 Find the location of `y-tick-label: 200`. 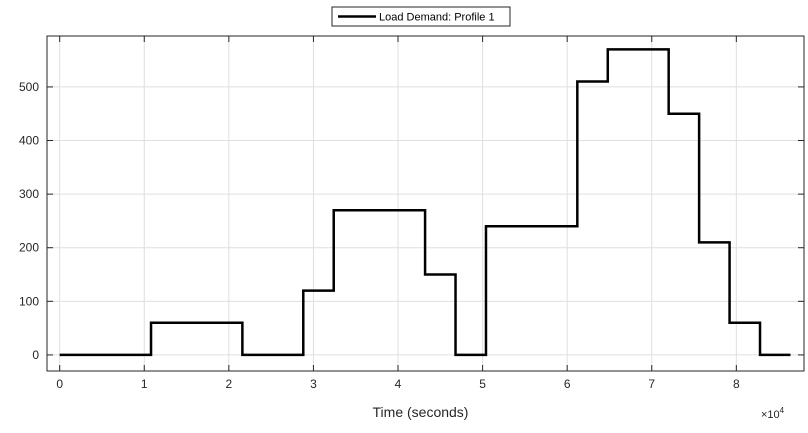

y-tick-label: 200 is located at coordinates (29, 248).